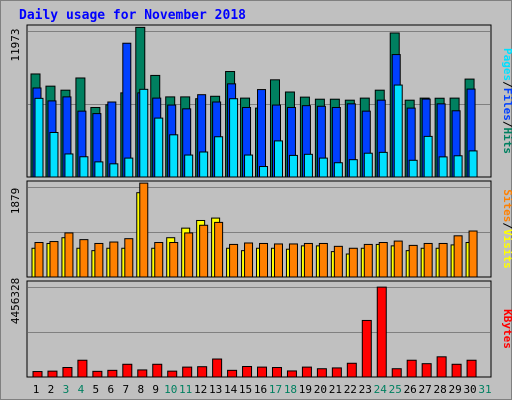  Describe the element at coordinates (506, 329) in the screenshot. I see `legend-bottom: KBytes` at that location.